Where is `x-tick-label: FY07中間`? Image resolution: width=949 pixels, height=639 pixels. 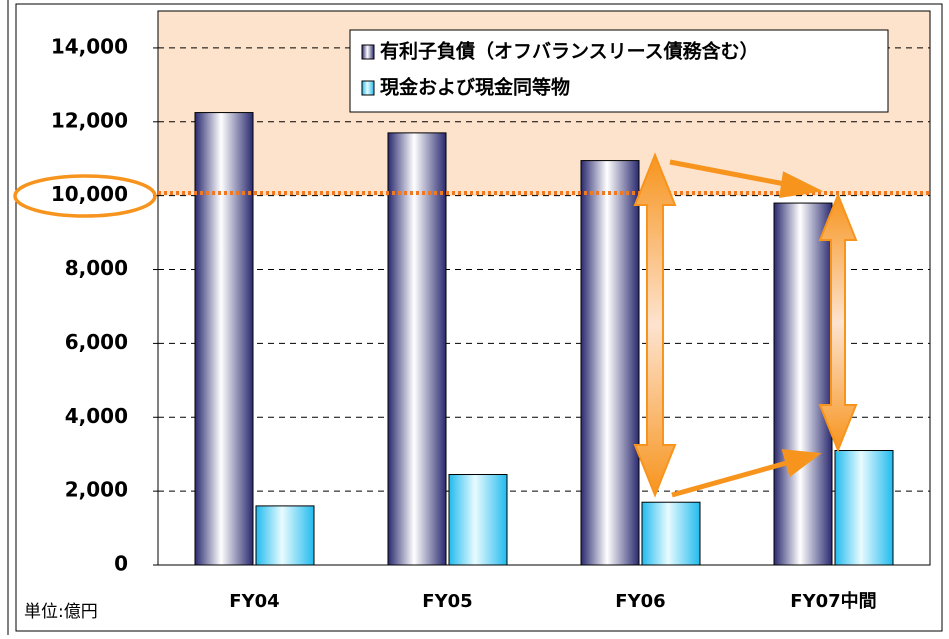 x-tick-label: FY07中間 is located at coordinates (833, 601).